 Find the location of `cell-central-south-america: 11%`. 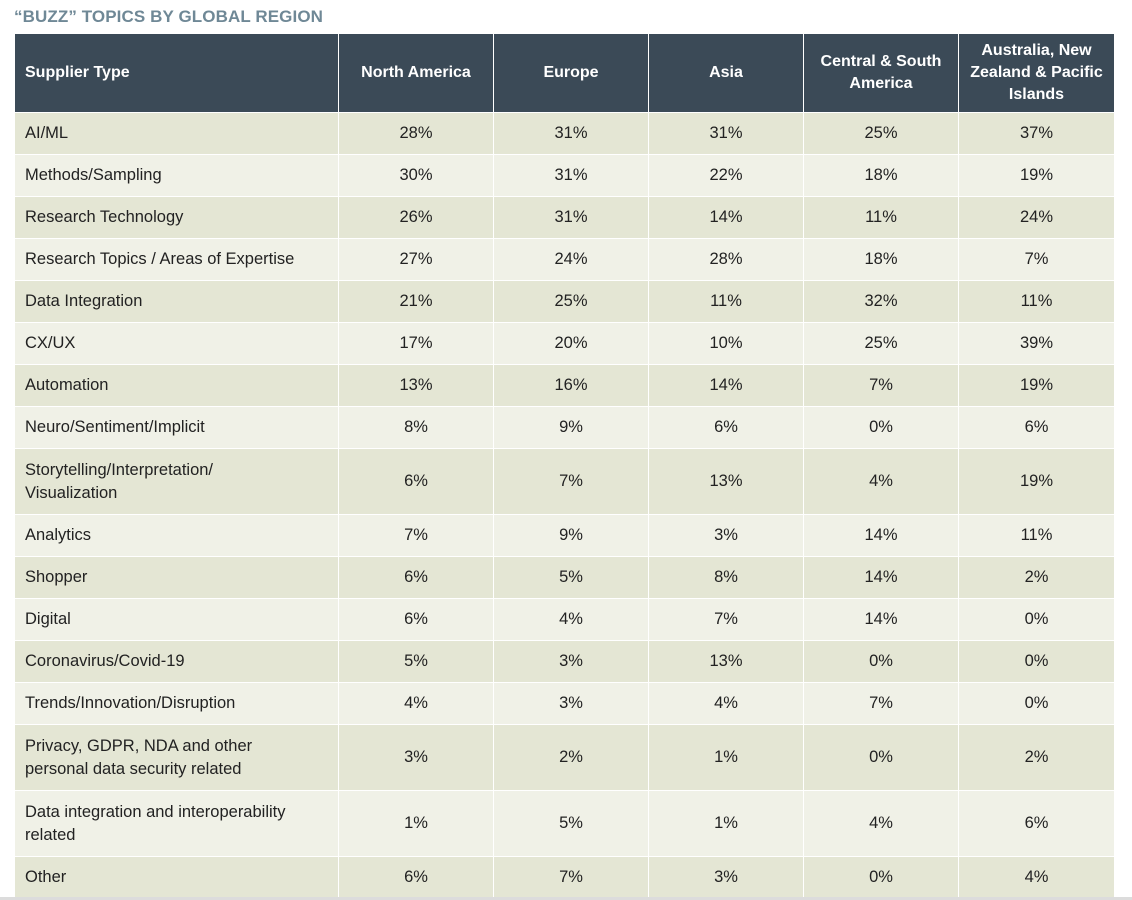

cell-central-south-america: 11% is located at coordinates (881, 217).